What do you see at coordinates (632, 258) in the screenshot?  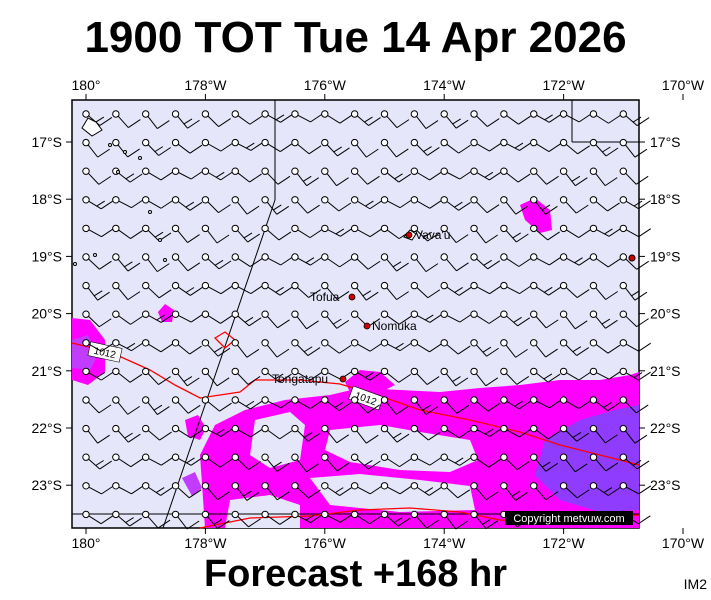 I see `place-marker-niuas` at bounding box center [632, 258].